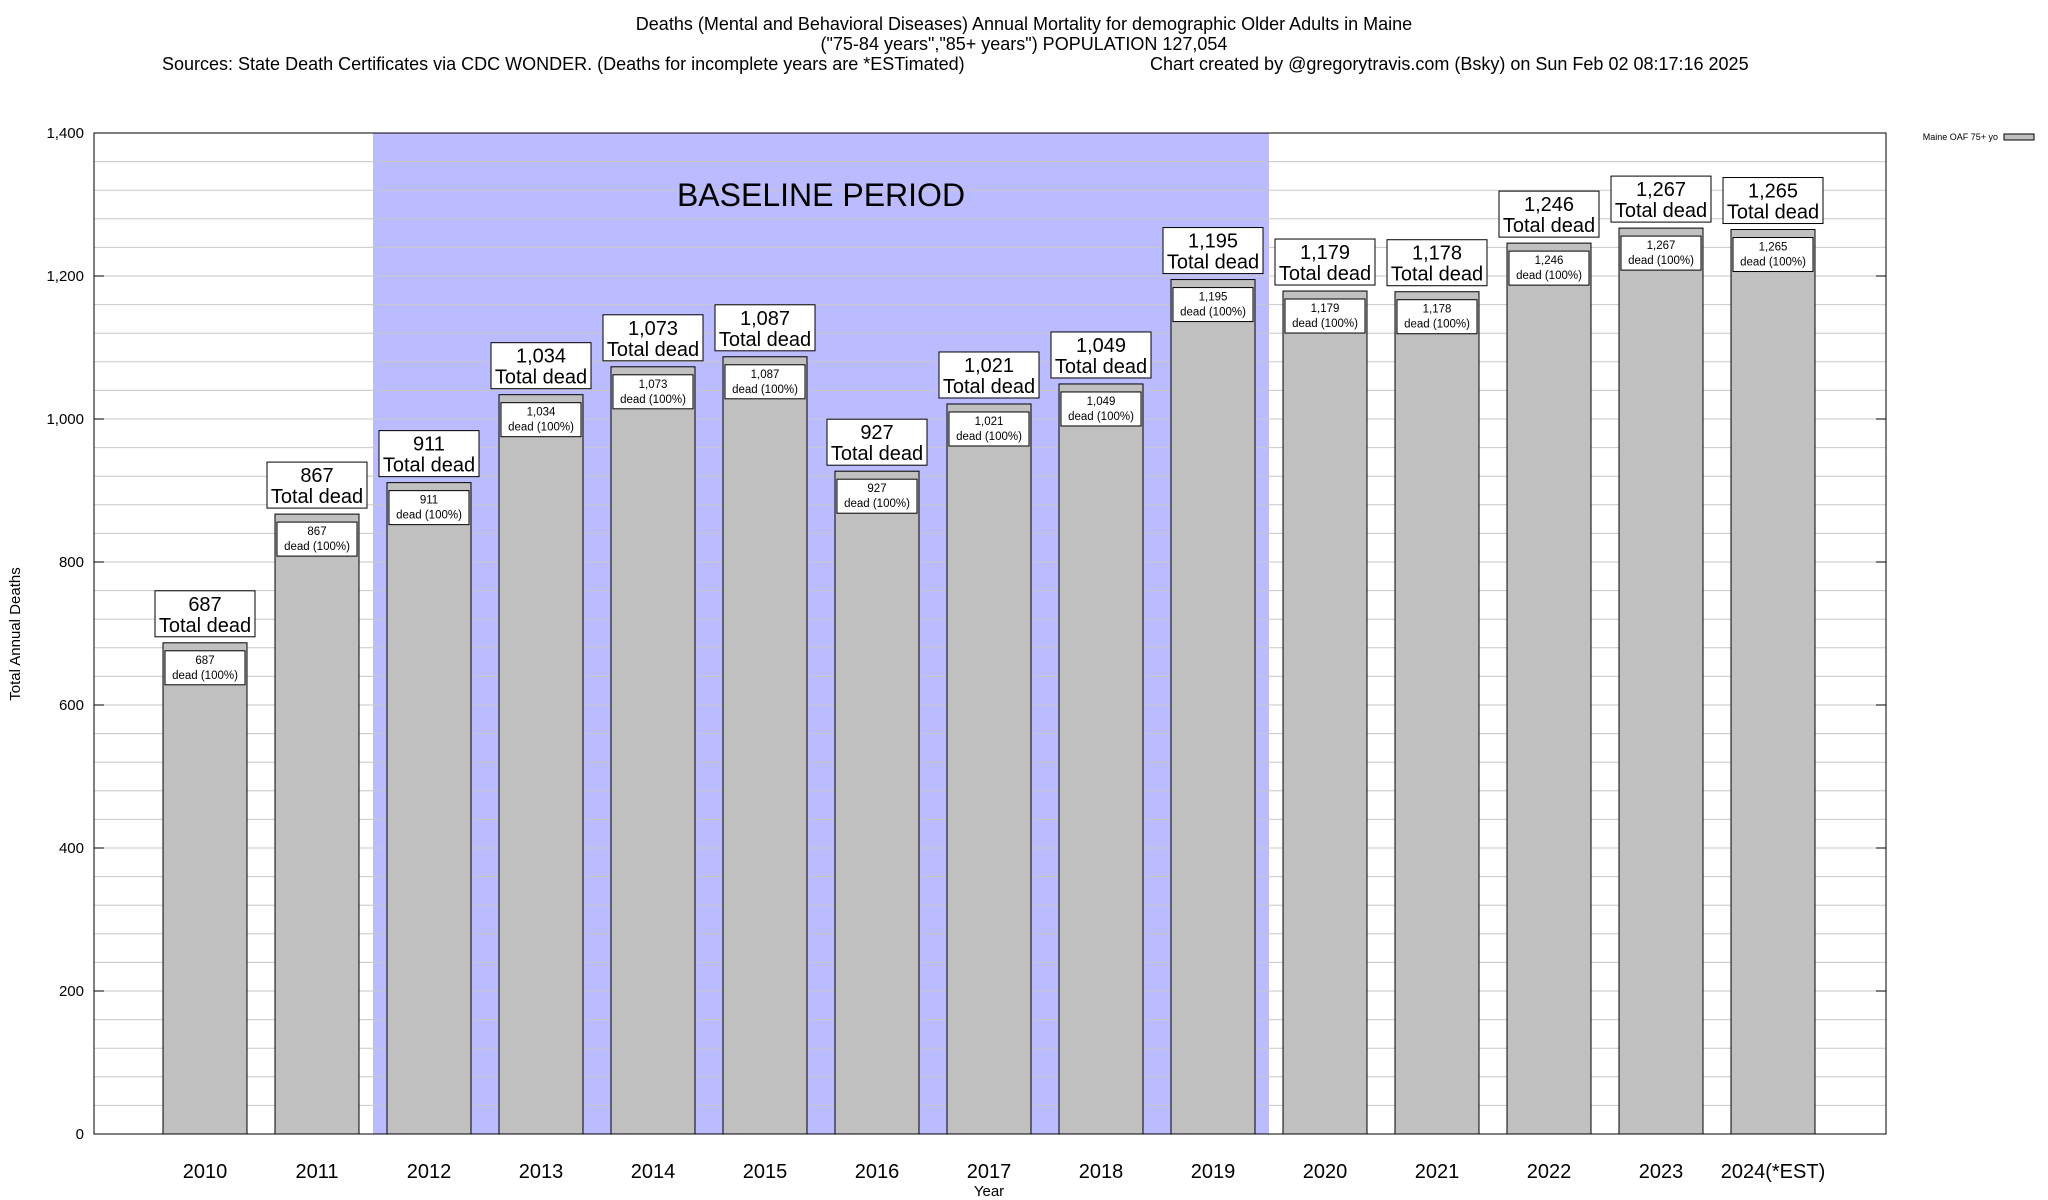 Image resolution: width=2048 pixels, height=1200 pixels. Describe the element at coordinates (15, 633) in the screenshot. I see `y-axis-title: Total Annual Deaths` at that location.